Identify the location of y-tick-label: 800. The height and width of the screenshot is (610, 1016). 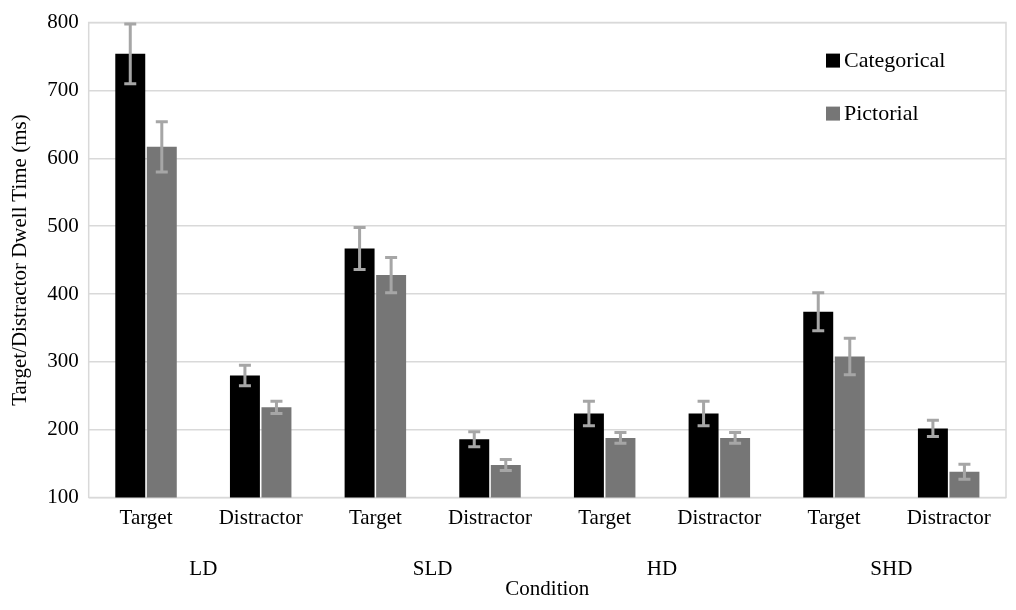
(63, 21).